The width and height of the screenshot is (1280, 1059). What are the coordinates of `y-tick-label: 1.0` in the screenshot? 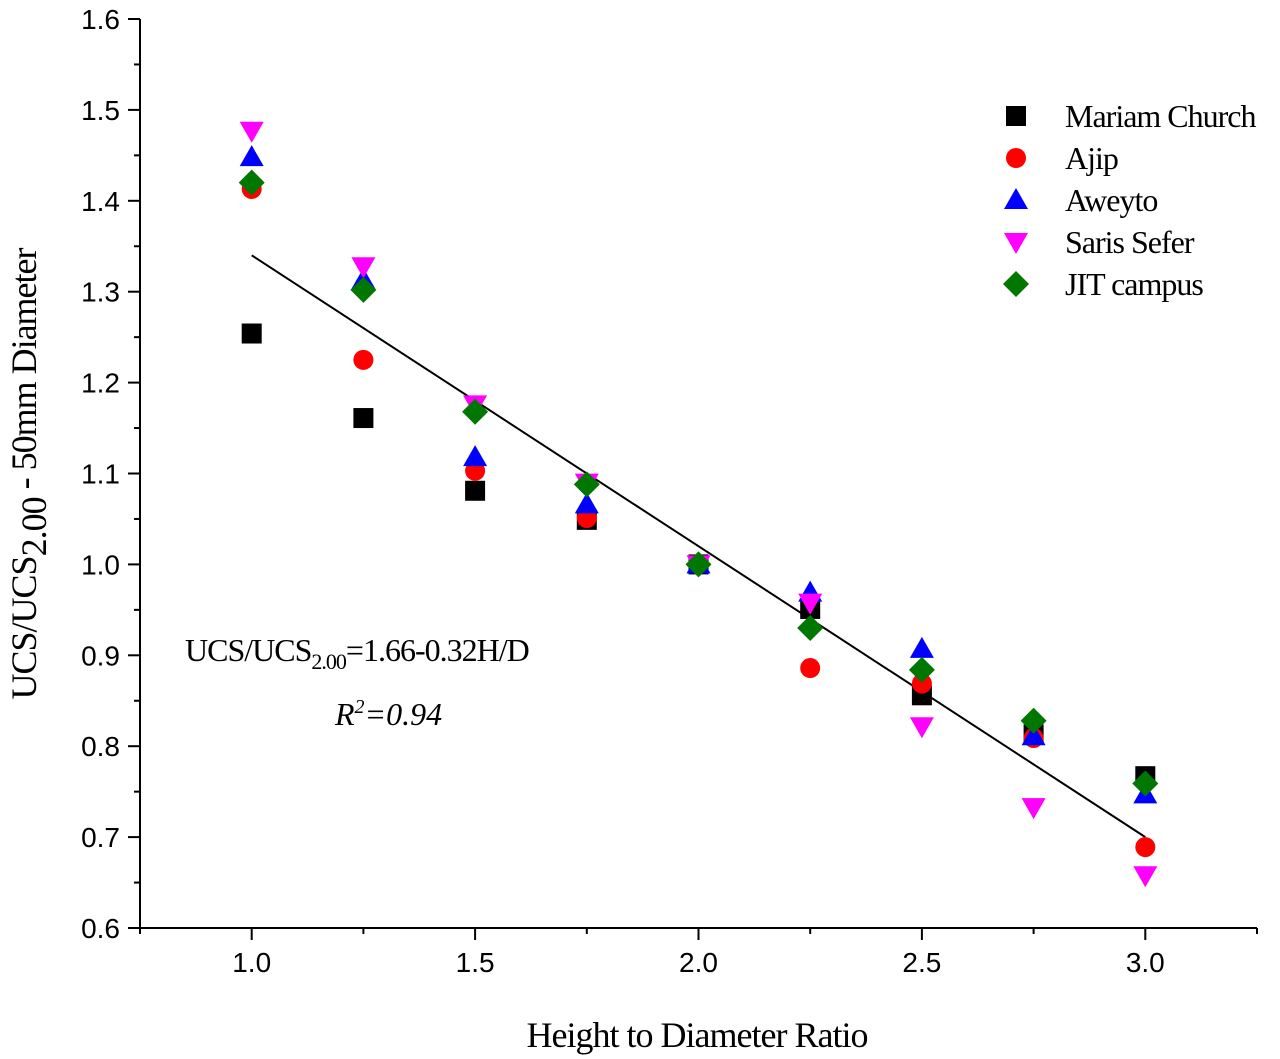 It's located at (100, 564).